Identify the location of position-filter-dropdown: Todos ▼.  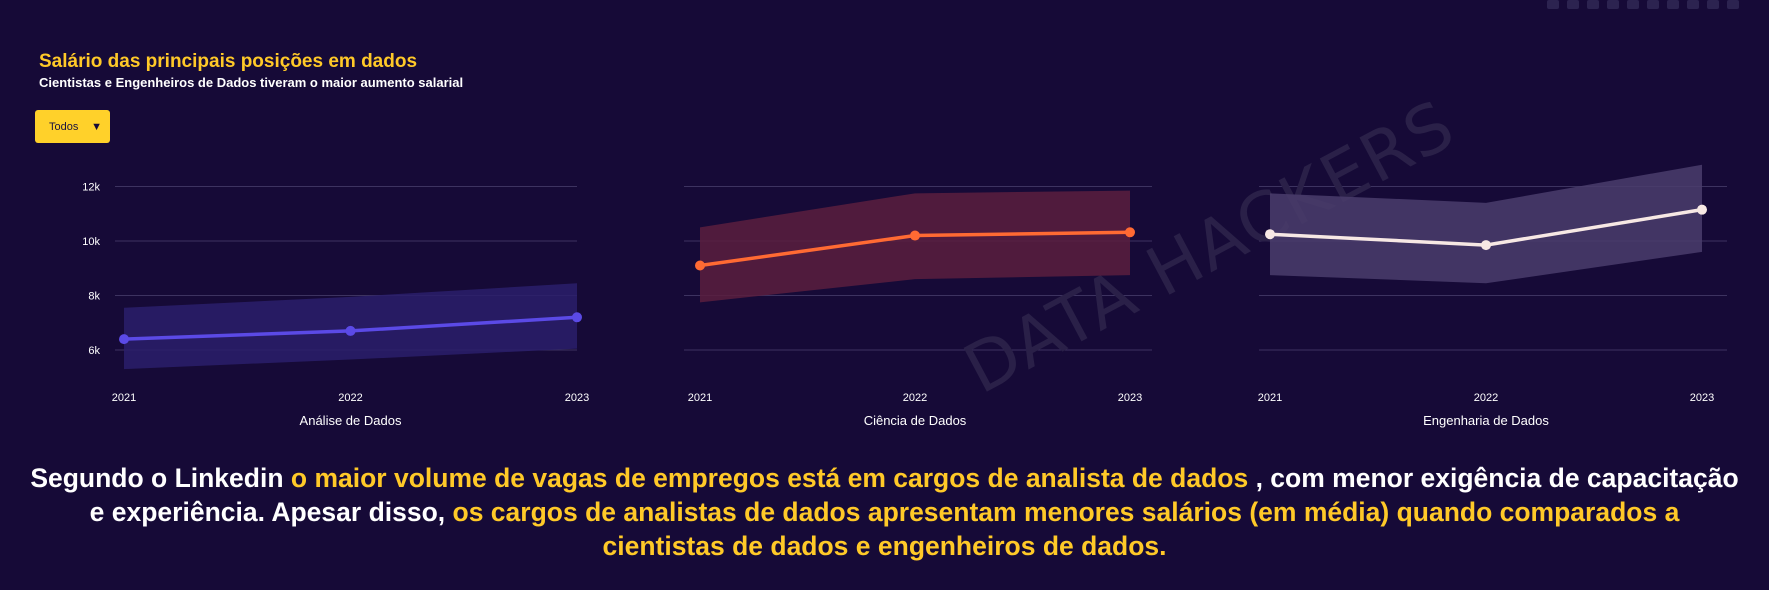
(72, 126).